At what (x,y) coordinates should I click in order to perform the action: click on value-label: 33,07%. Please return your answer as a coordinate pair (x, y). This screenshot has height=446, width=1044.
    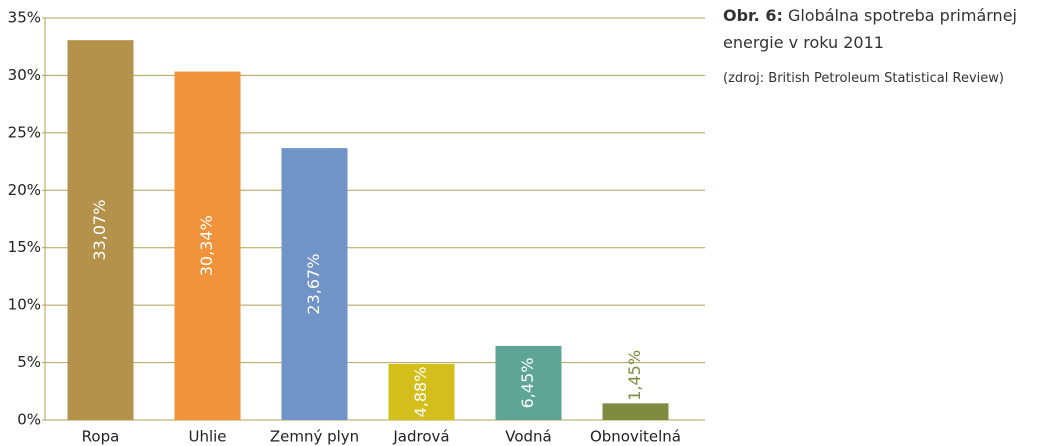
    Looking at the image, I should click on (99, 230).